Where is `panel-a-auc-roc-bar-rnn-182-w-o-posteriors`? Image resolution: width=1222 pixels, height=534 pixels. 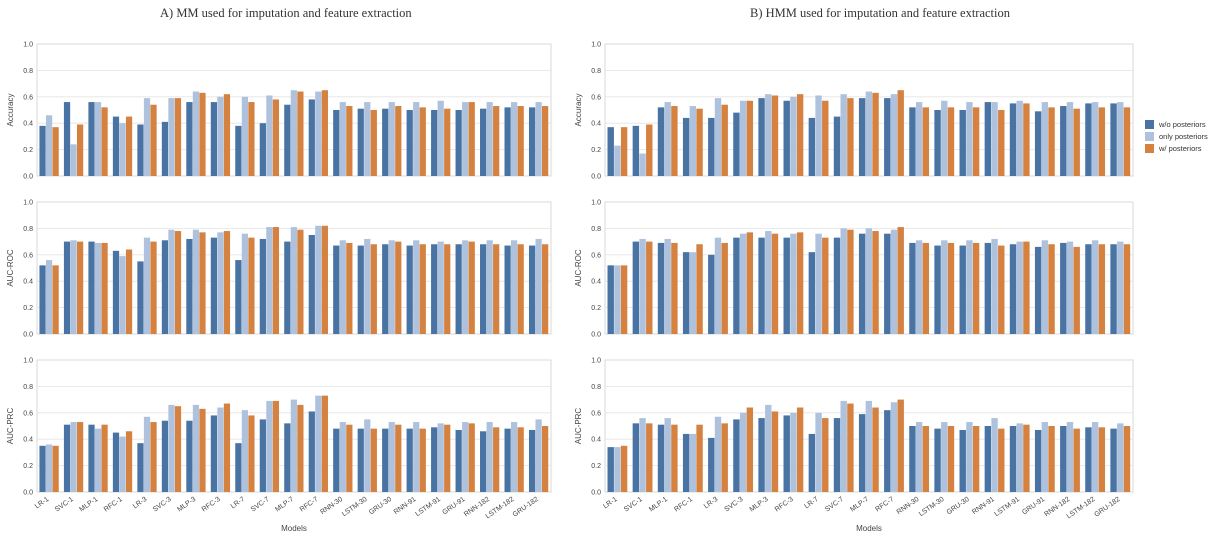 panel-a-auc-roc-bar-rnn-182-w-o-posteriors is located at coordinates (483, 289).